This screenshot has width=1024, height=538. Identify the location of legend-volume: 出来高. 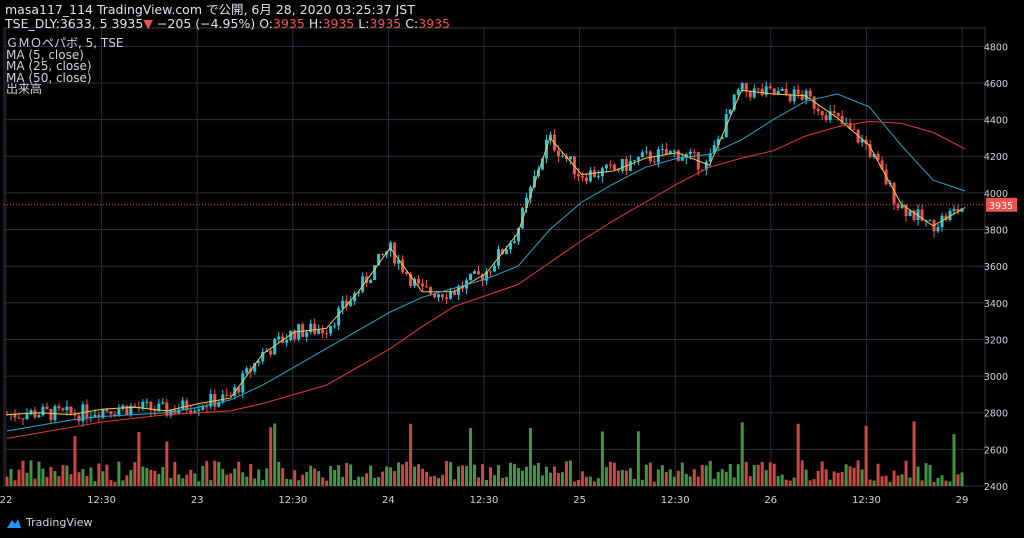
(24, 89).